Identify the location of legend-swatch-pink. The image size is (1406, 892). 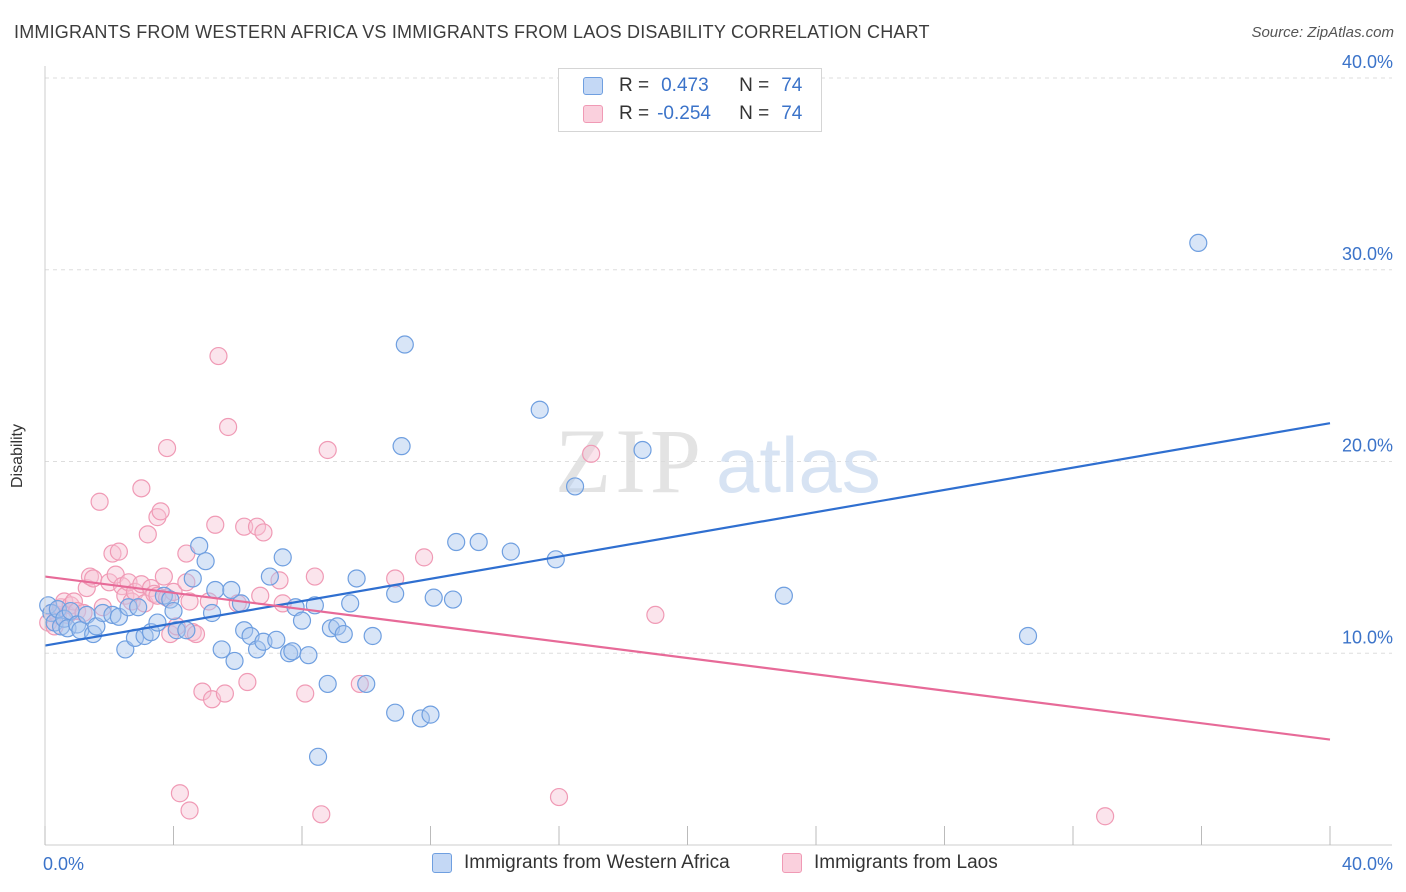
(792, 863).